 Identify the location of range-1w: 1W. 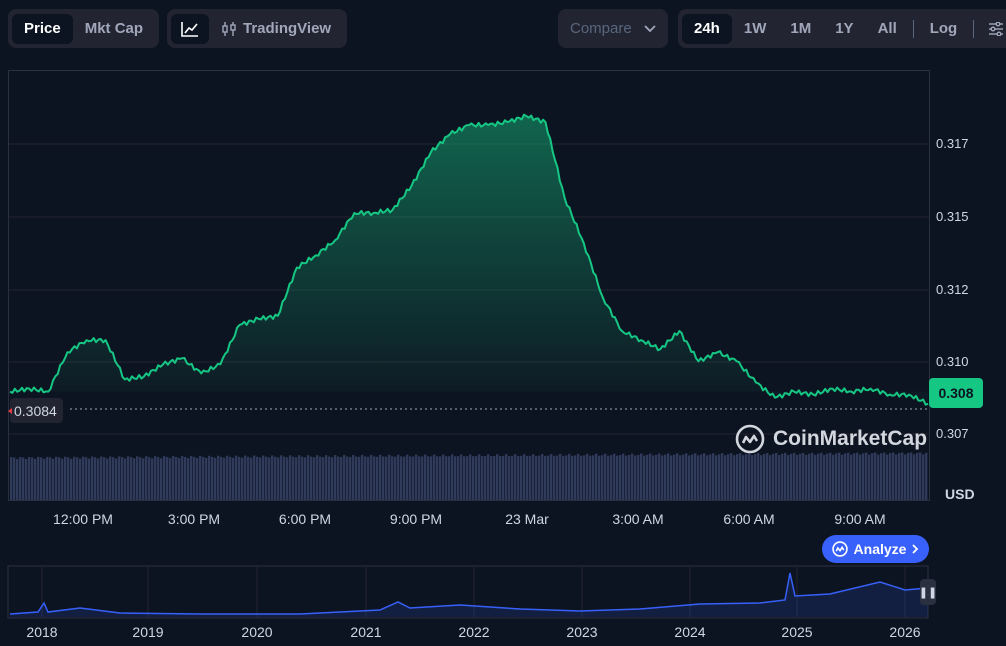
(755, 28).